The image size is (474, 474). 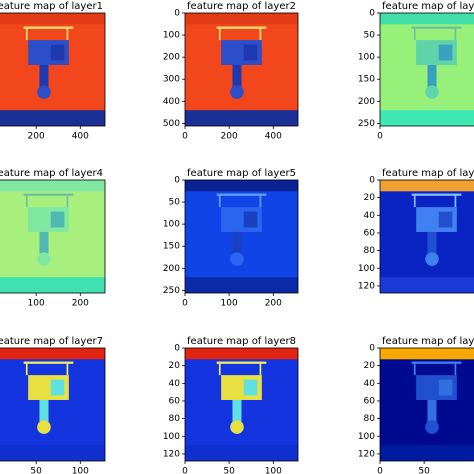 What do you see at coordinates (241, 341) in the screenshot?
I see `panel-title: feature map of layer8` at bounding box center [241, 341].